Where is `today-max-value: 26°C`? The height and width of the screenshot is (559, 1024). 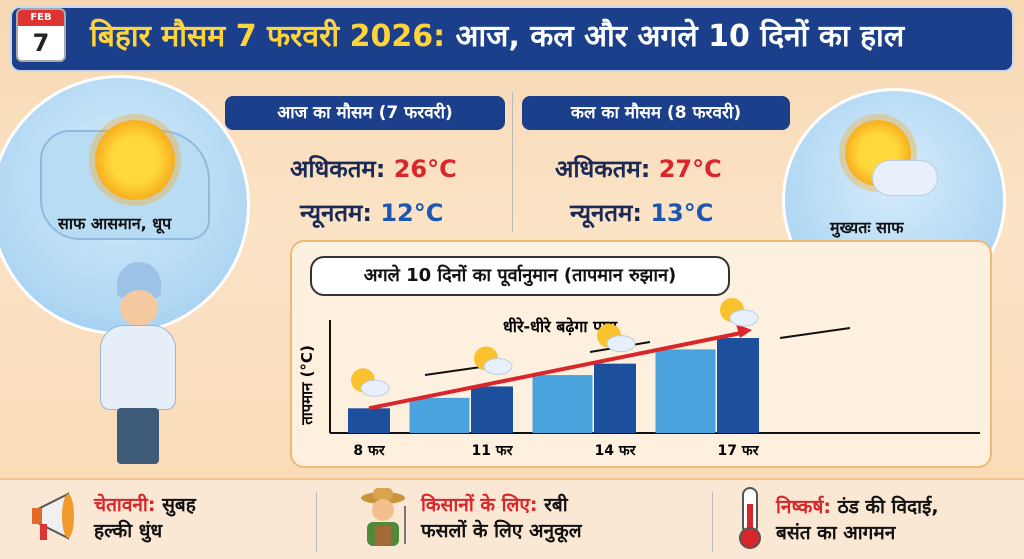
today-max-value: 26°C is located at coordinates (425, 169).